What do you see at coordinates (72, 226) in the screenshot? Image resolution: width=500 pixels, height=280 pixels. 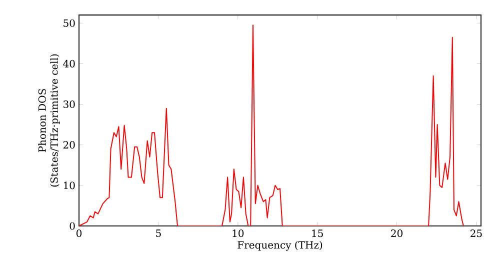 I see `y-tick-label: 0` at bounding box center [72, 226].